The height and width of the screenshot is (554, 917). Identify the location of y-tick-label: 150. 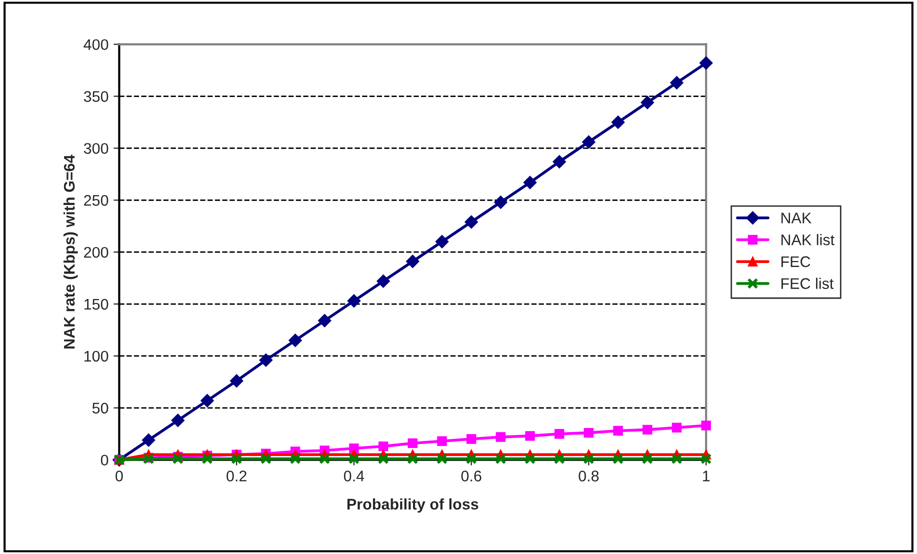
(96, 304).